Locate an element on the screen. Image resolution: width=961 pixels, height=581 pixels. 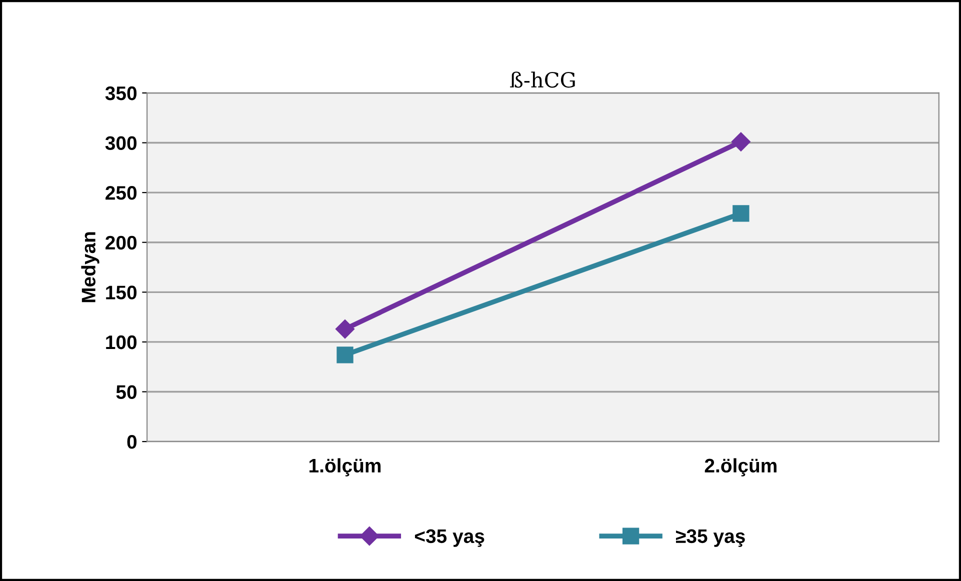
chart-title: ß-hCG is located at coordinates (542, 80).